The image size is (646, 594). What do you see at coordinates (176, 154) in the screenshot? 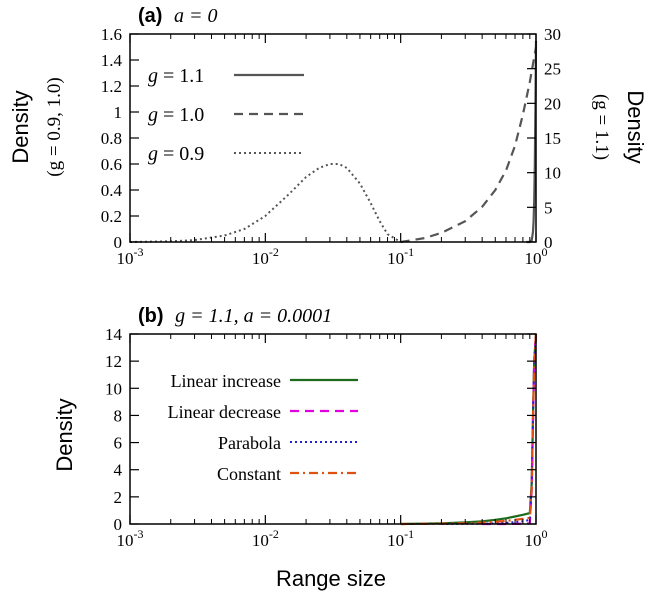
I see `a-legend-label-2: g = 0.9` at bounding box center [176, 154].